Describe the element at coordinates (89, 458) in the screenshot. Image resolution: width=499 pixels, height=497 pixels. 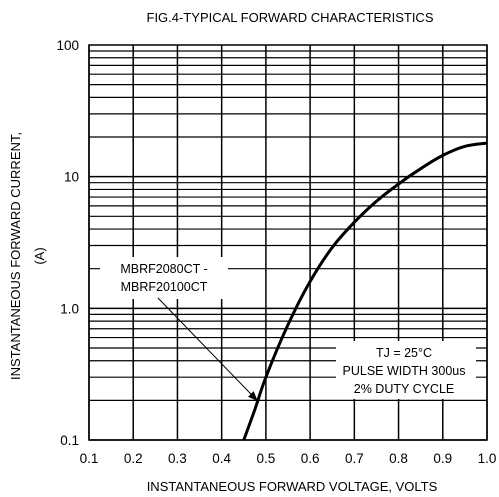
I see `x-tick-label: 0.1` at that location.